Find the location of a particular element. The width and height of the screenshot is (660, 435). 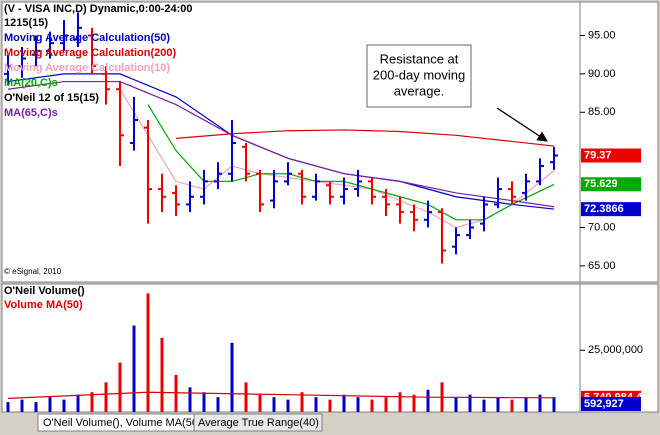

legend-entry: Moving Average Calculation(50) is located at coordinates (87, 38).